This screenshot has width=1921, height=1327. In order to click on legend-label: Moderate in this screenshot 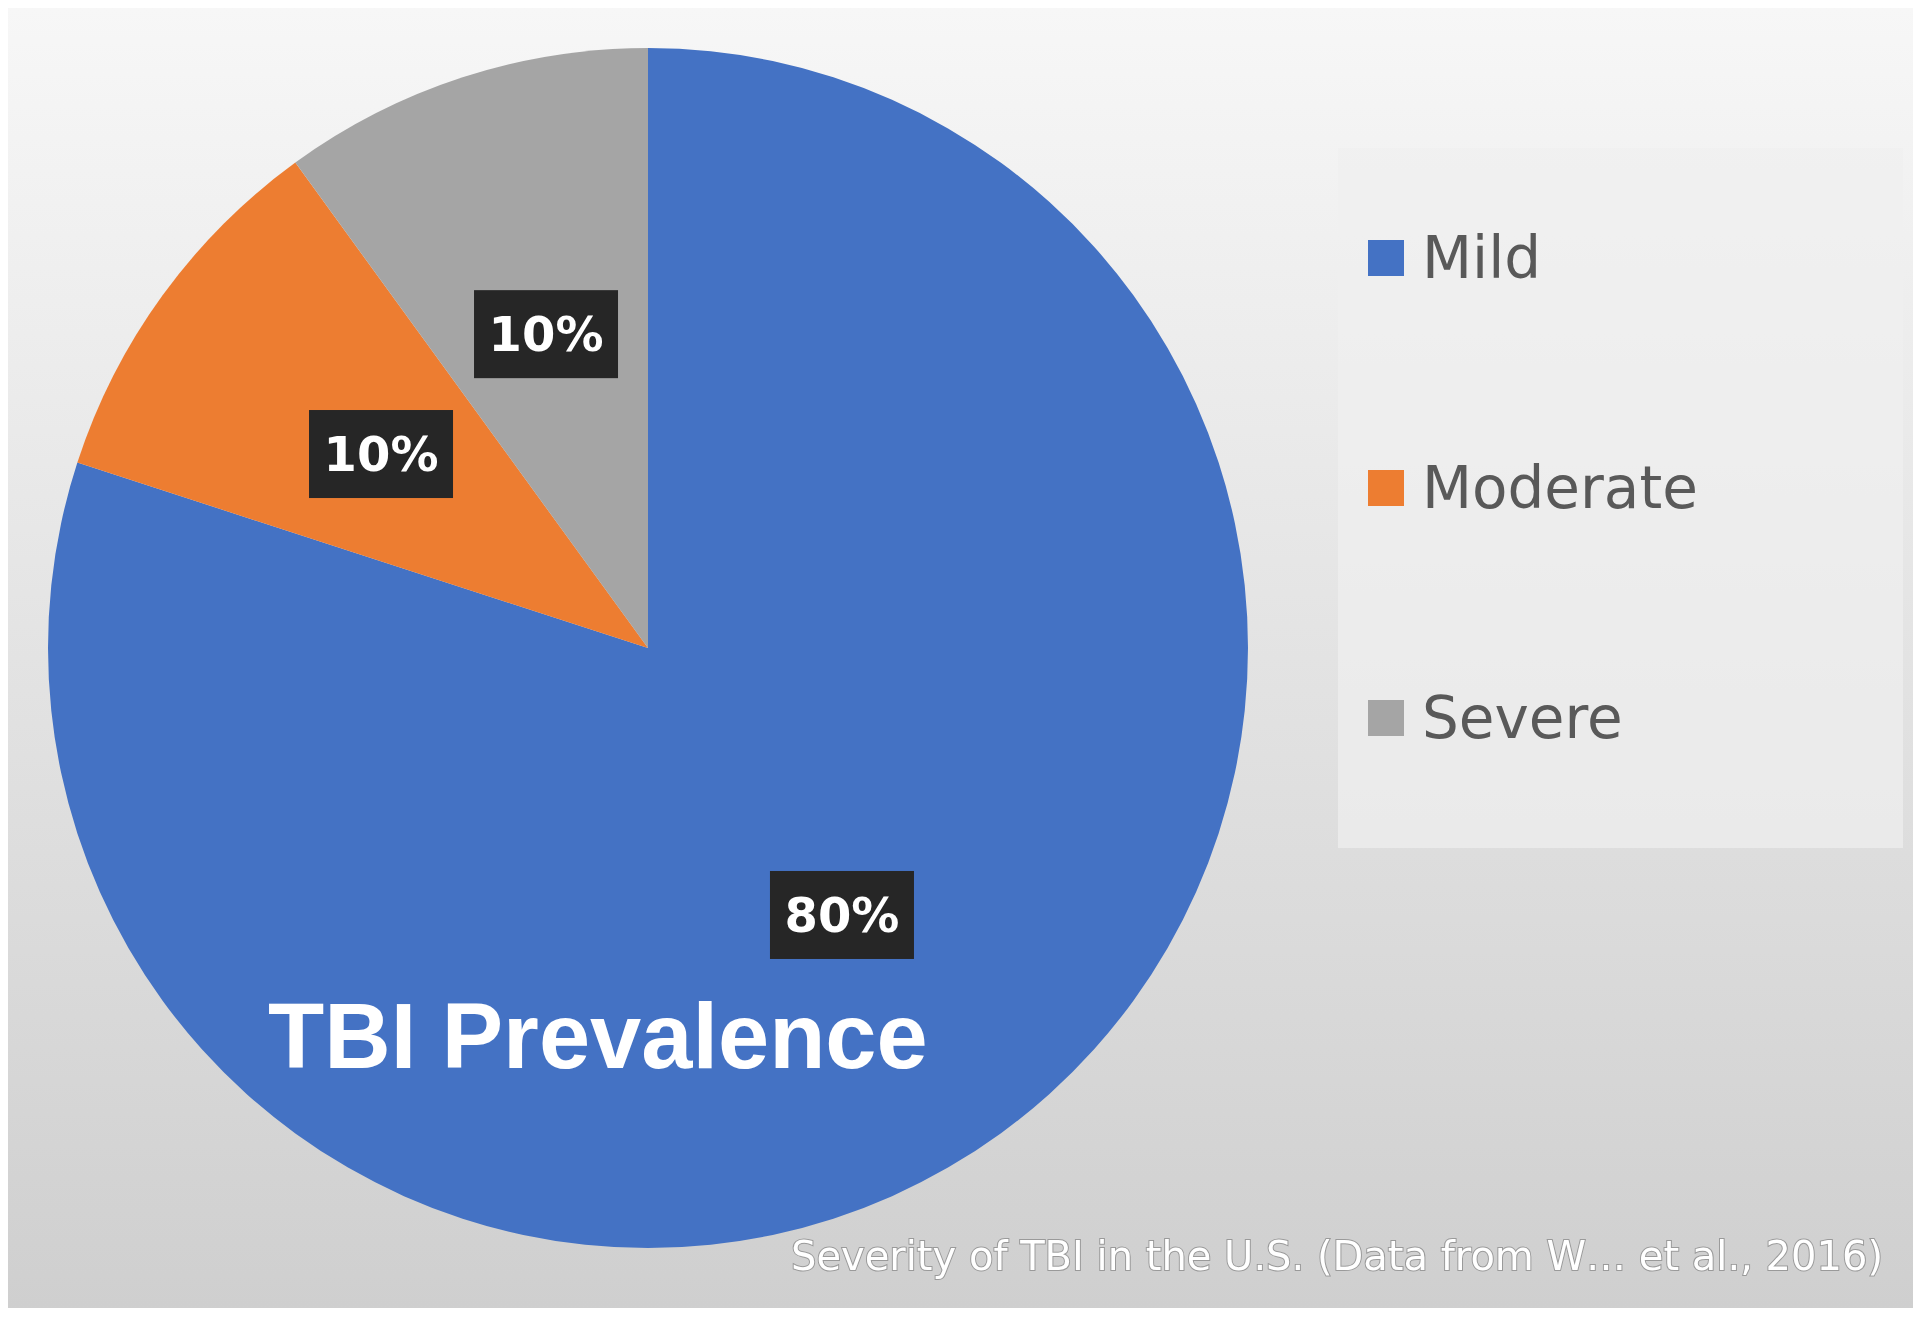, I will do `click(1560, 488)`.